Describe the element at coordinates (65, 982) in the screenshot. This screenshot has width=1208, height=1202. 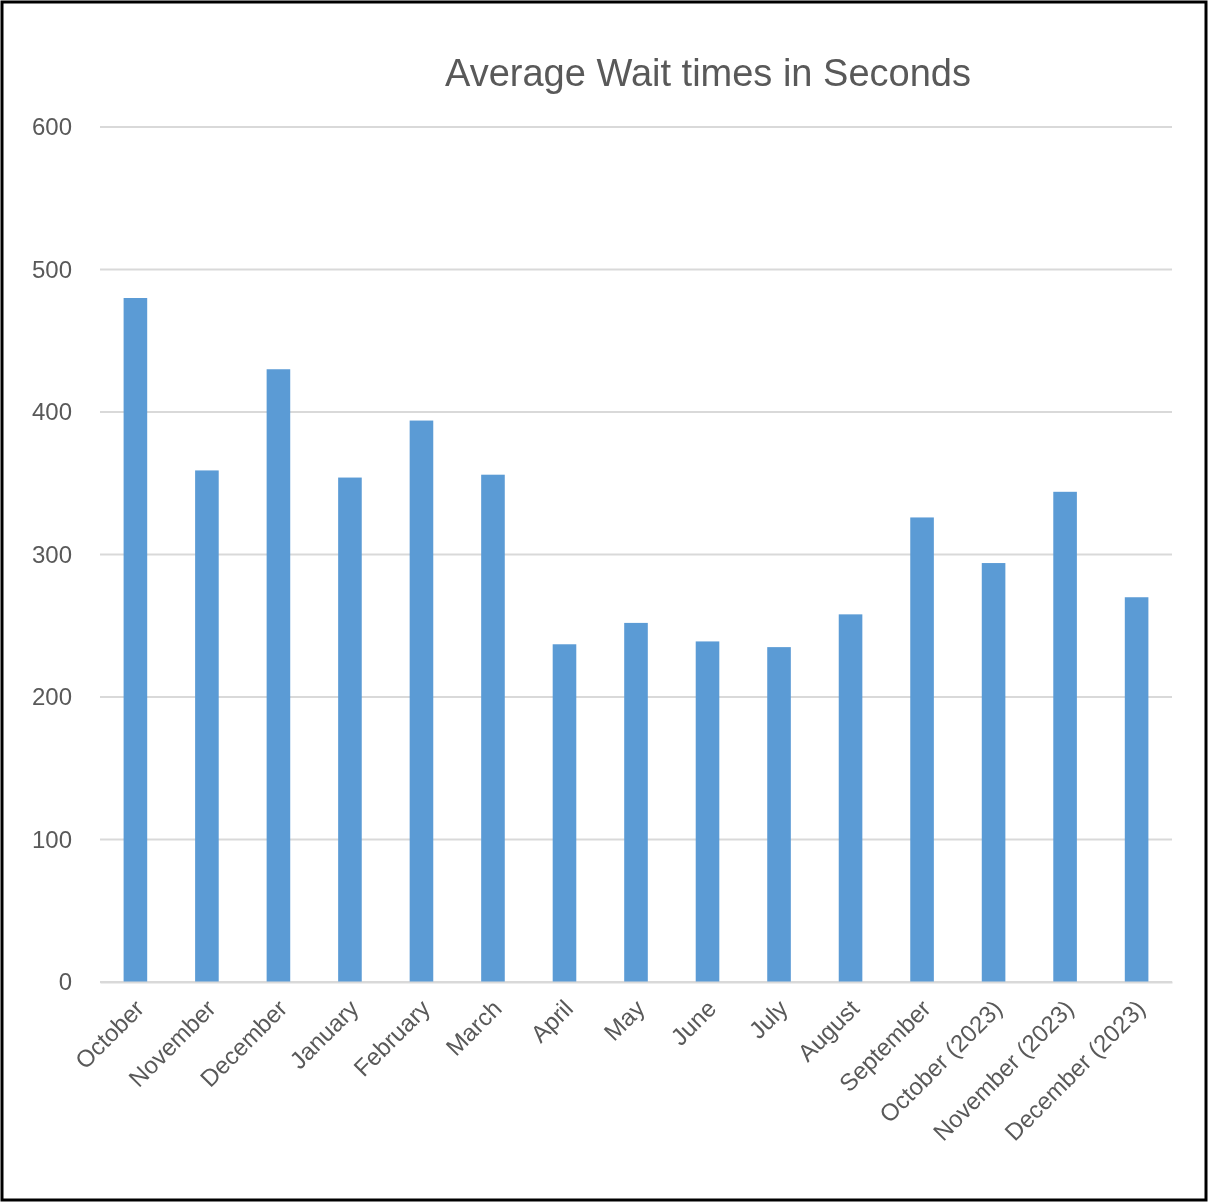
I see `y-tick-label: 0` at that location.